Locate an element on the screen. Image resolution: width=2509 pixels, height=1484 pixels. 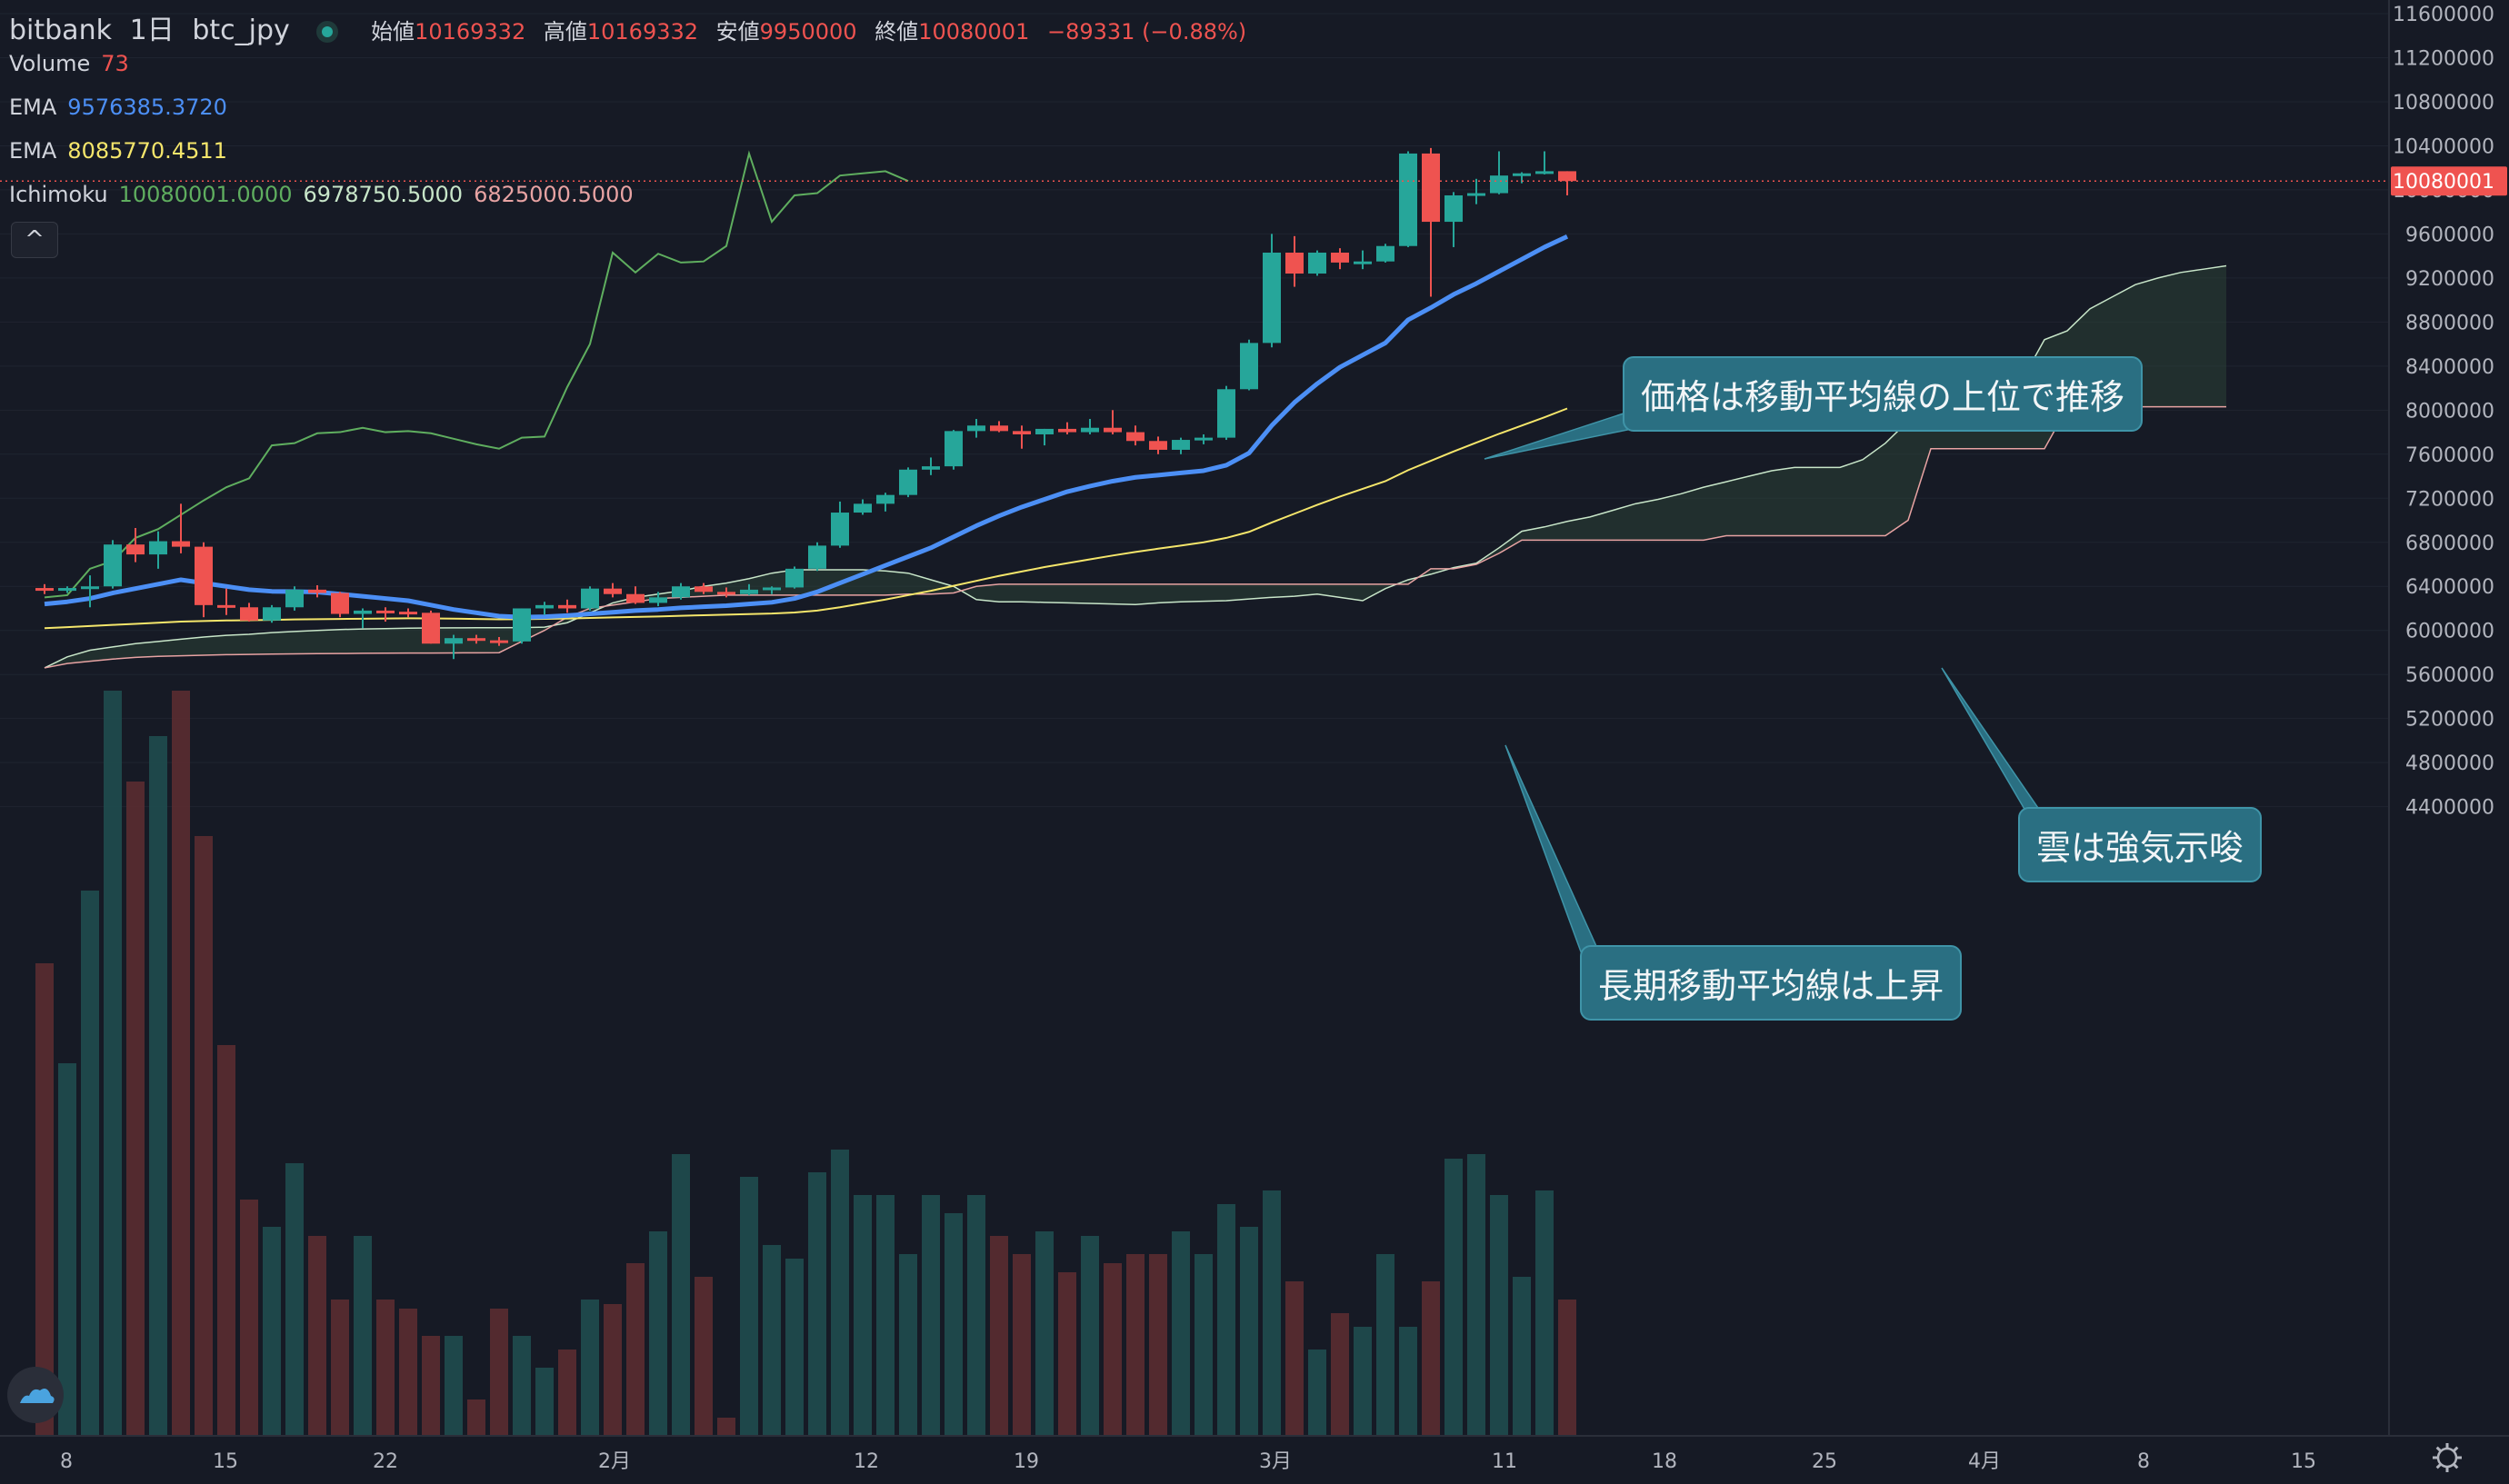
settings-gear-icon is located at coordinates (2447, 1457).